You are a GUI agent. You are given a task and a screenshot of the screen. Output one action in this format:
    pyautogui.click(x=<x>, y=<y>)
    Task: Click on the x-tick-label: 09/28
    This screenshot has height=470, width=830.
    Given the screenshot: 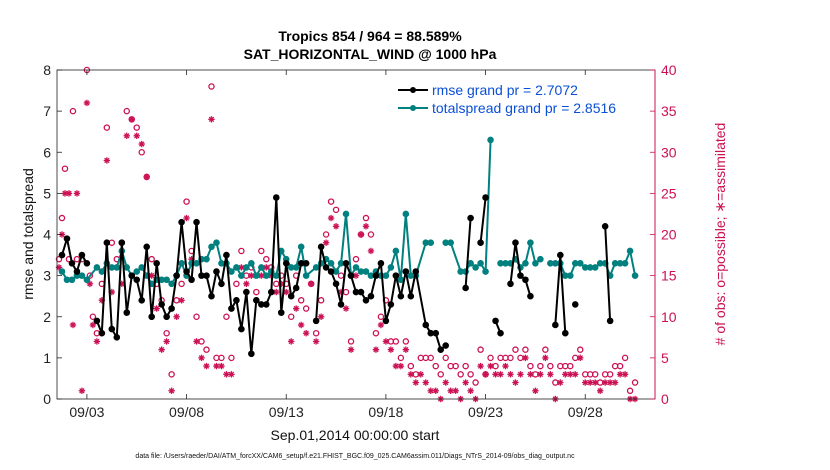 What is the action you would take?
    pyautogui.click(x=585, y=412)
    